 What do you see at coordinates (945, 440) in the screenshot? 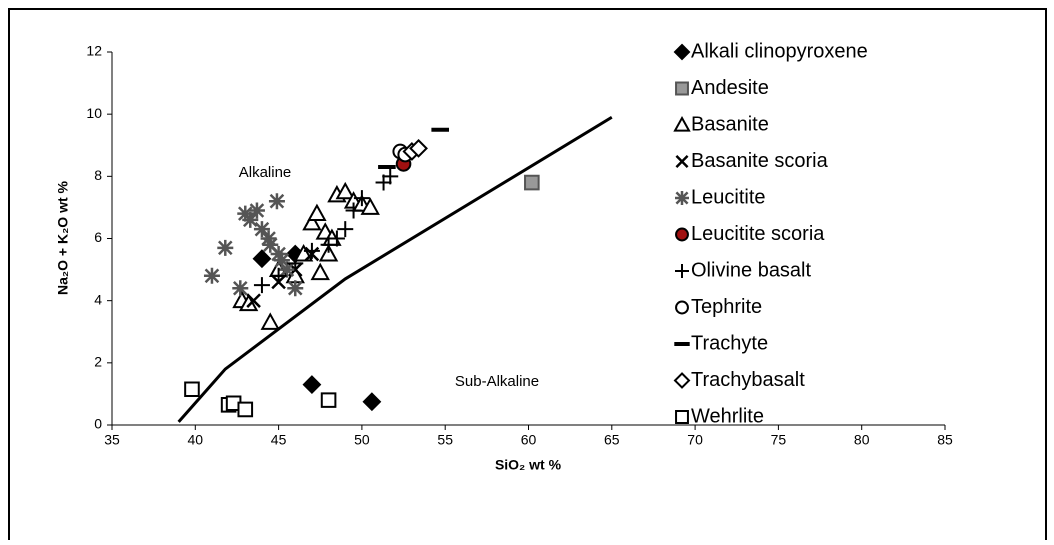
I see `x-tick-label: 85` at bounding box center [945, 440].